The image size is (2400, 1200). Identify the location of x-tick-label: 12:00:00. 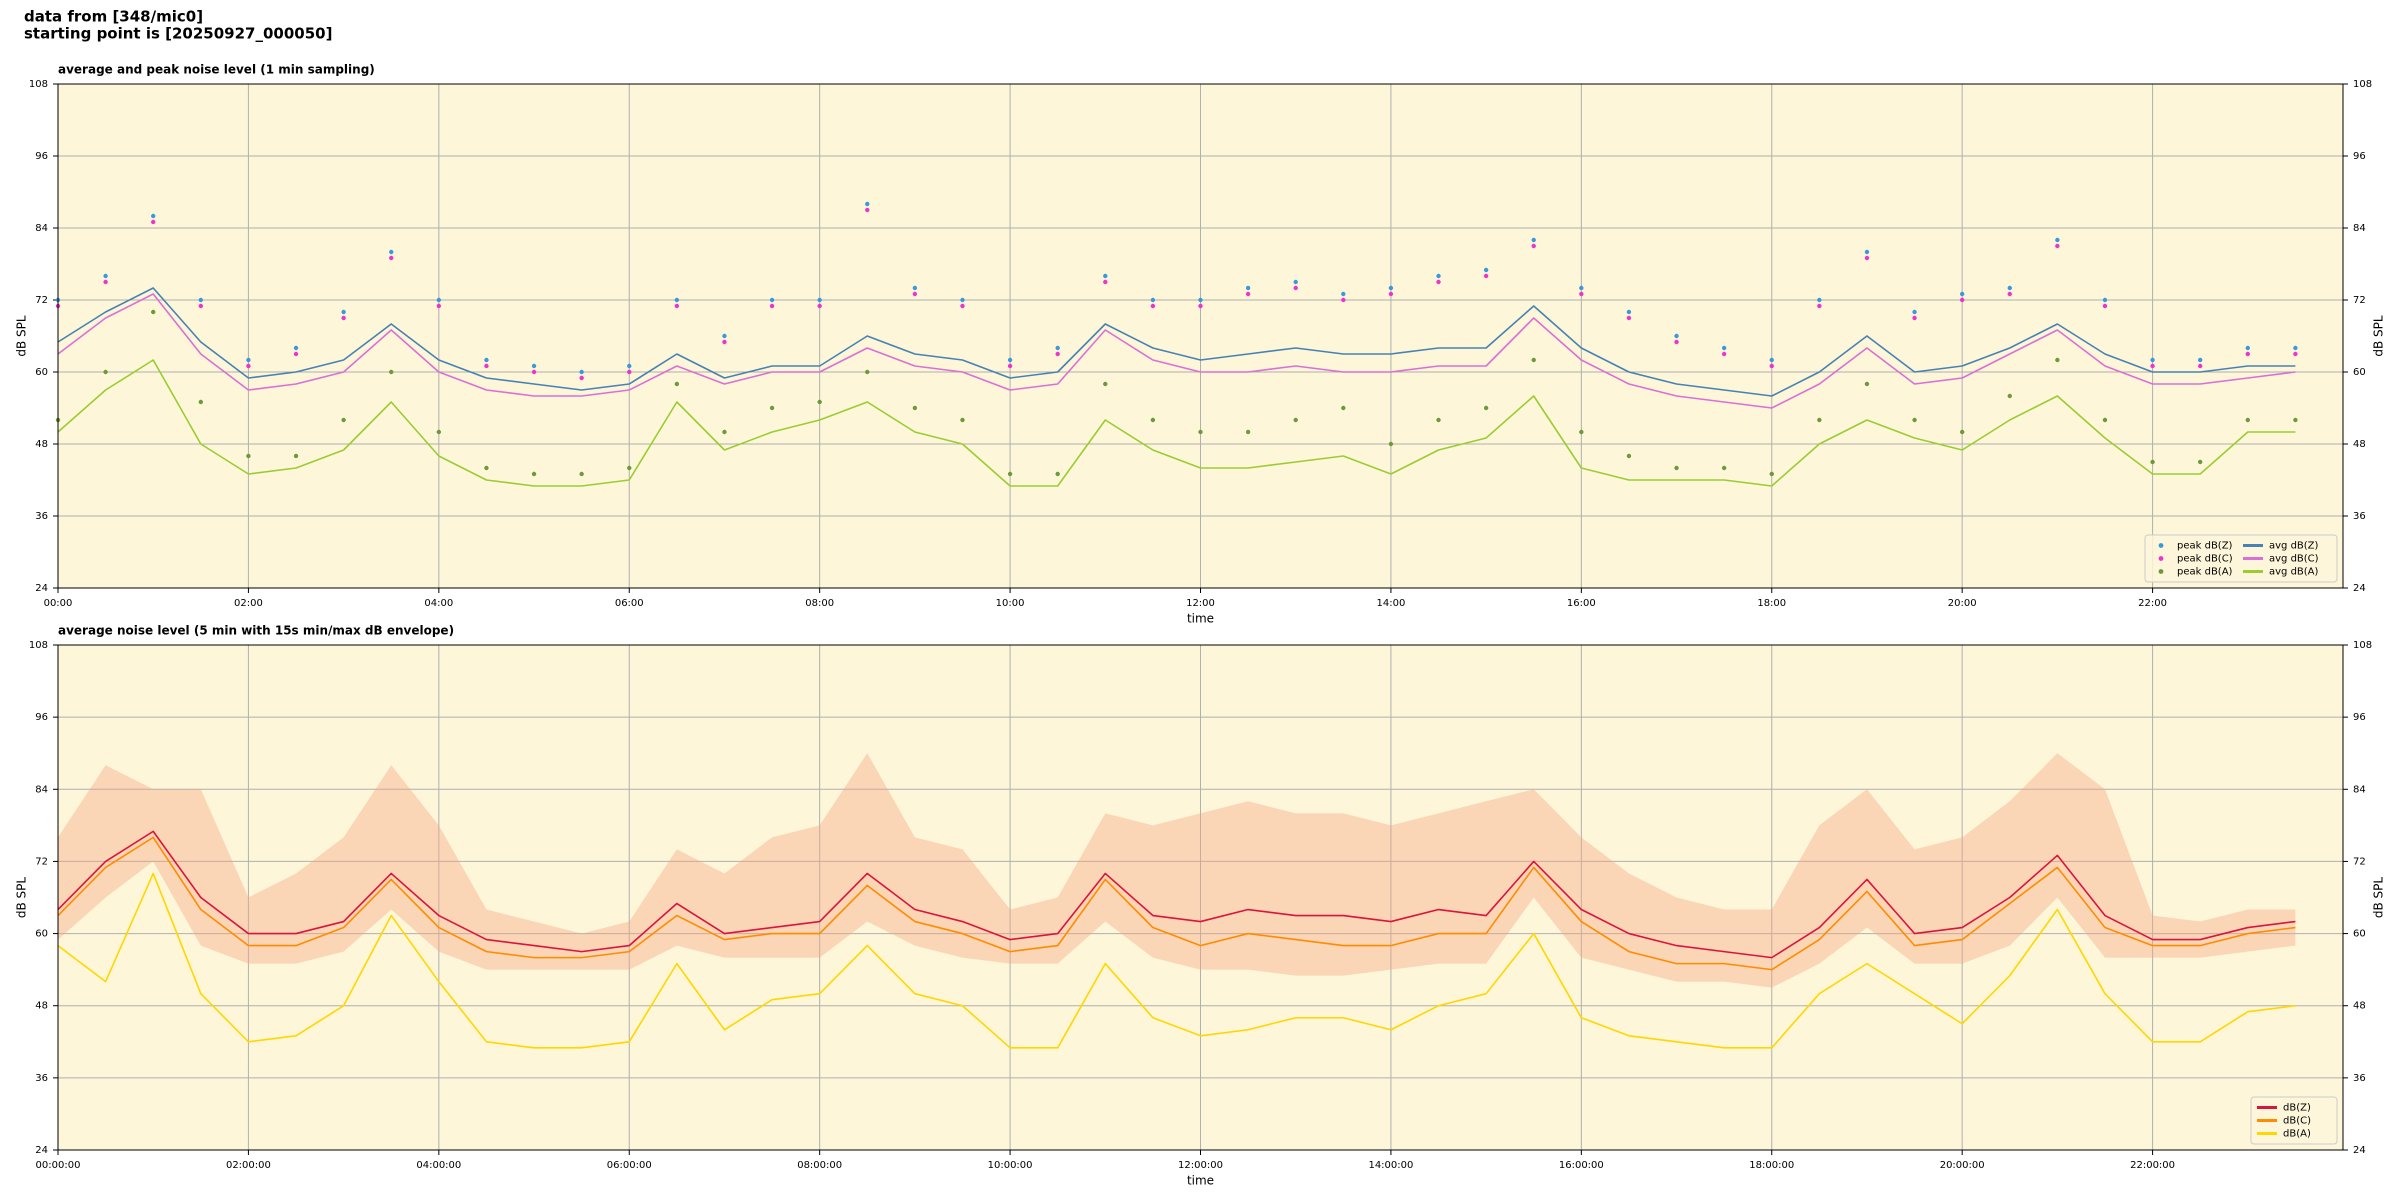
(1200, 1165).